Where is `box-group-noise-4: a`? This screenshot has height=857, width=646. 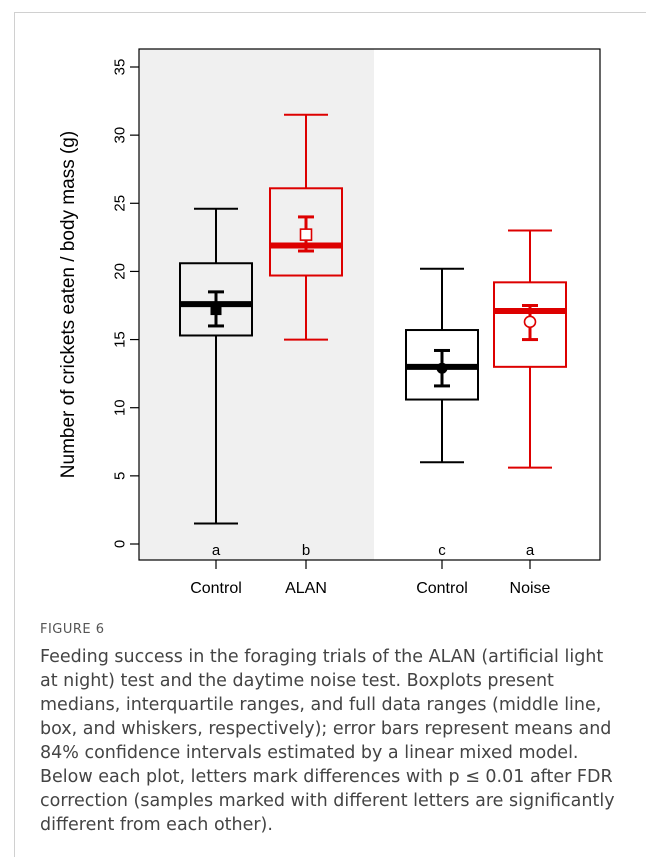
box-group-noise-4: a is located at coordinates (530, 394).